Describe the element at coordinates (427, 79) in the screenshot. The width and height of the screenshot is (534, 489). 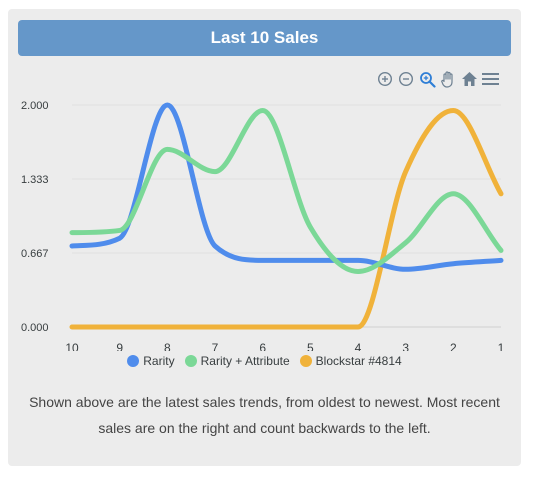
I see `zoom-selection-icon` at that location.